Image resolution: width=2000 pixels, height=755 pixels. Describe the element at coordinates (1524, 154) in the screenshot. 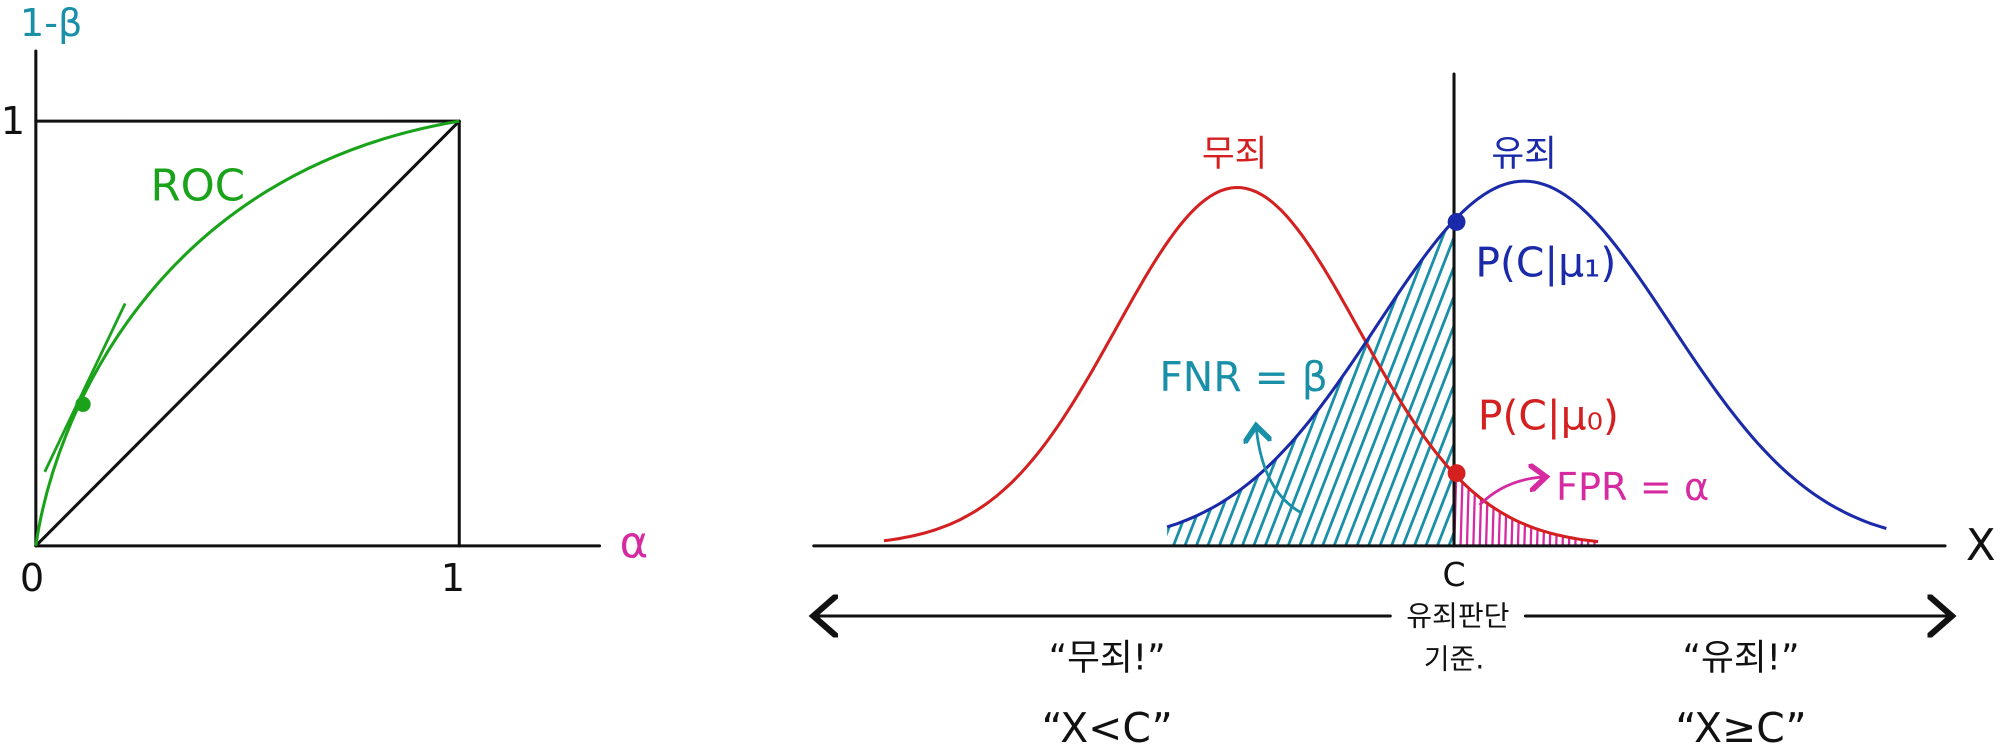

I see `alt-label: 유죄` at that location.